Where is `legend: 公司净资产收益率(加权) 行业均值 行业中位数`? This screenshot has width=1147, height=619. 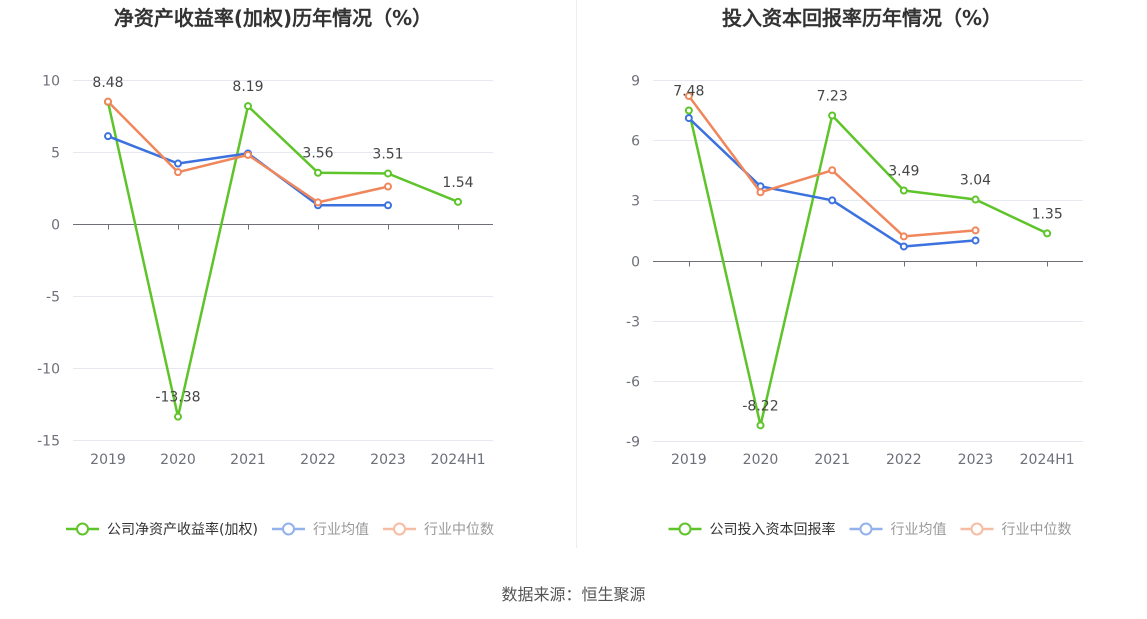 legend: 公司净资产收益率(加权) 行业均值 行业中位数 is located at coordinates (280, 529).